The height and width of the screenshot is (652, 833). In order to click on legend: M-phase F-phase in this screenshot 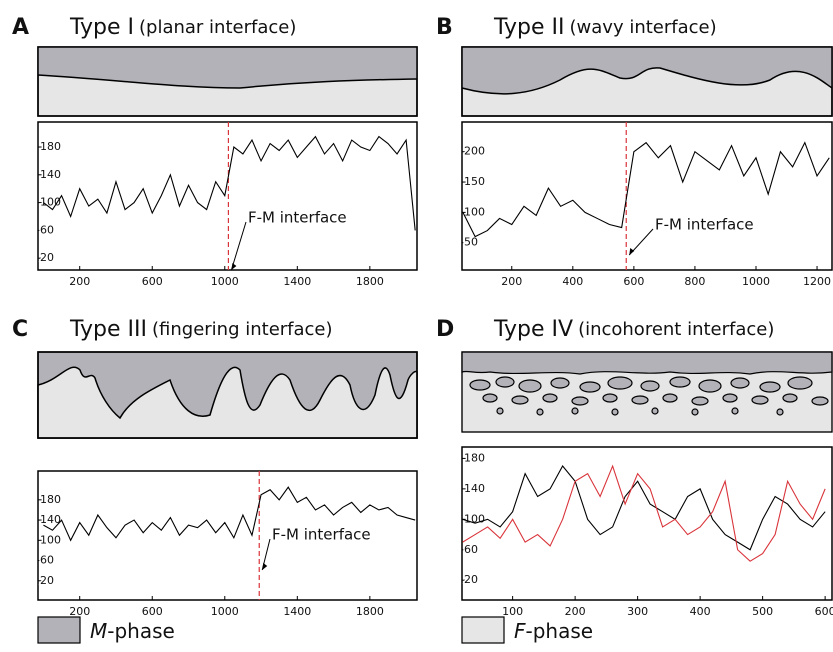, I will do `click(315, 630)`.